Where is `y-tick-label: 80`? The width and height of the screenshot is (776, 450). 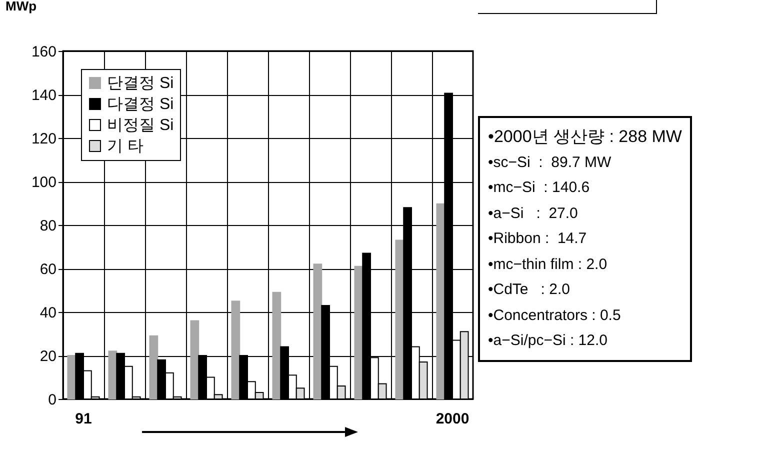 y-tick-label: 80 is located at coordinates (48, 226).